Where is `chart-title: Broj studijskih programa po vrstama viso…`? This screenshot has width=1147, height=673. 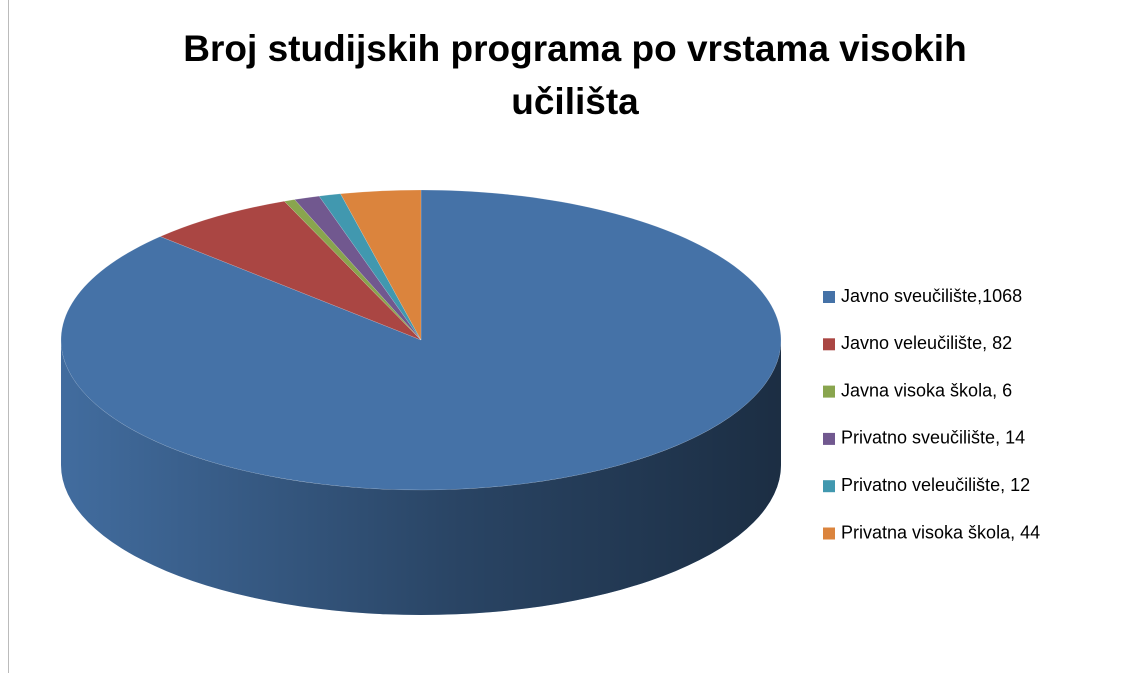 chart-title: Broj studijskih programa po vrstama viso… is located at coordinates (575, 75).